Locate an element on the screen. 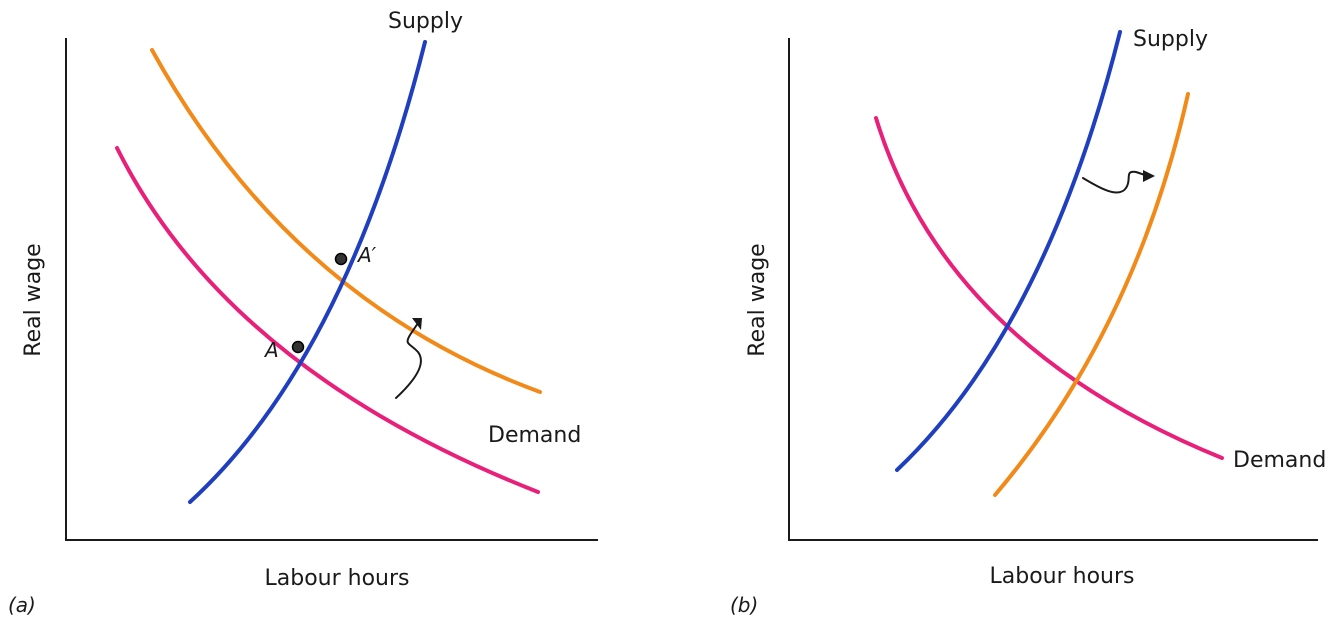  panel-b-supply-curve is located at coordinates (1008, 251).